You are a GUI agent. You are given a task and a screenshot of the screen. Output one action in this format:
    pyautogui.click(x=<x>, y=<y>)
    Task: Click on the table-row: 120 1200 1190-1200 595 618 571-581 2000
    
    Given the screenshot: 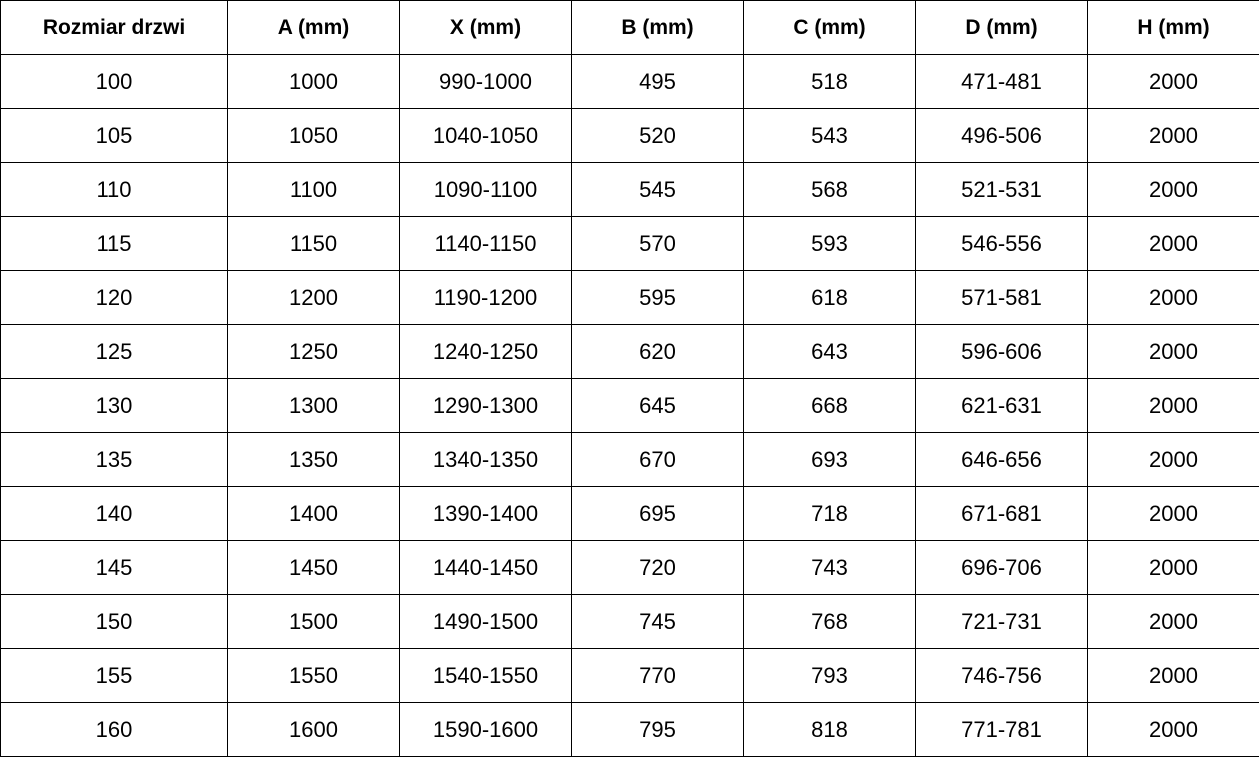 What is the action you would take?
    pyautogui.click(x=629, y=297)
    